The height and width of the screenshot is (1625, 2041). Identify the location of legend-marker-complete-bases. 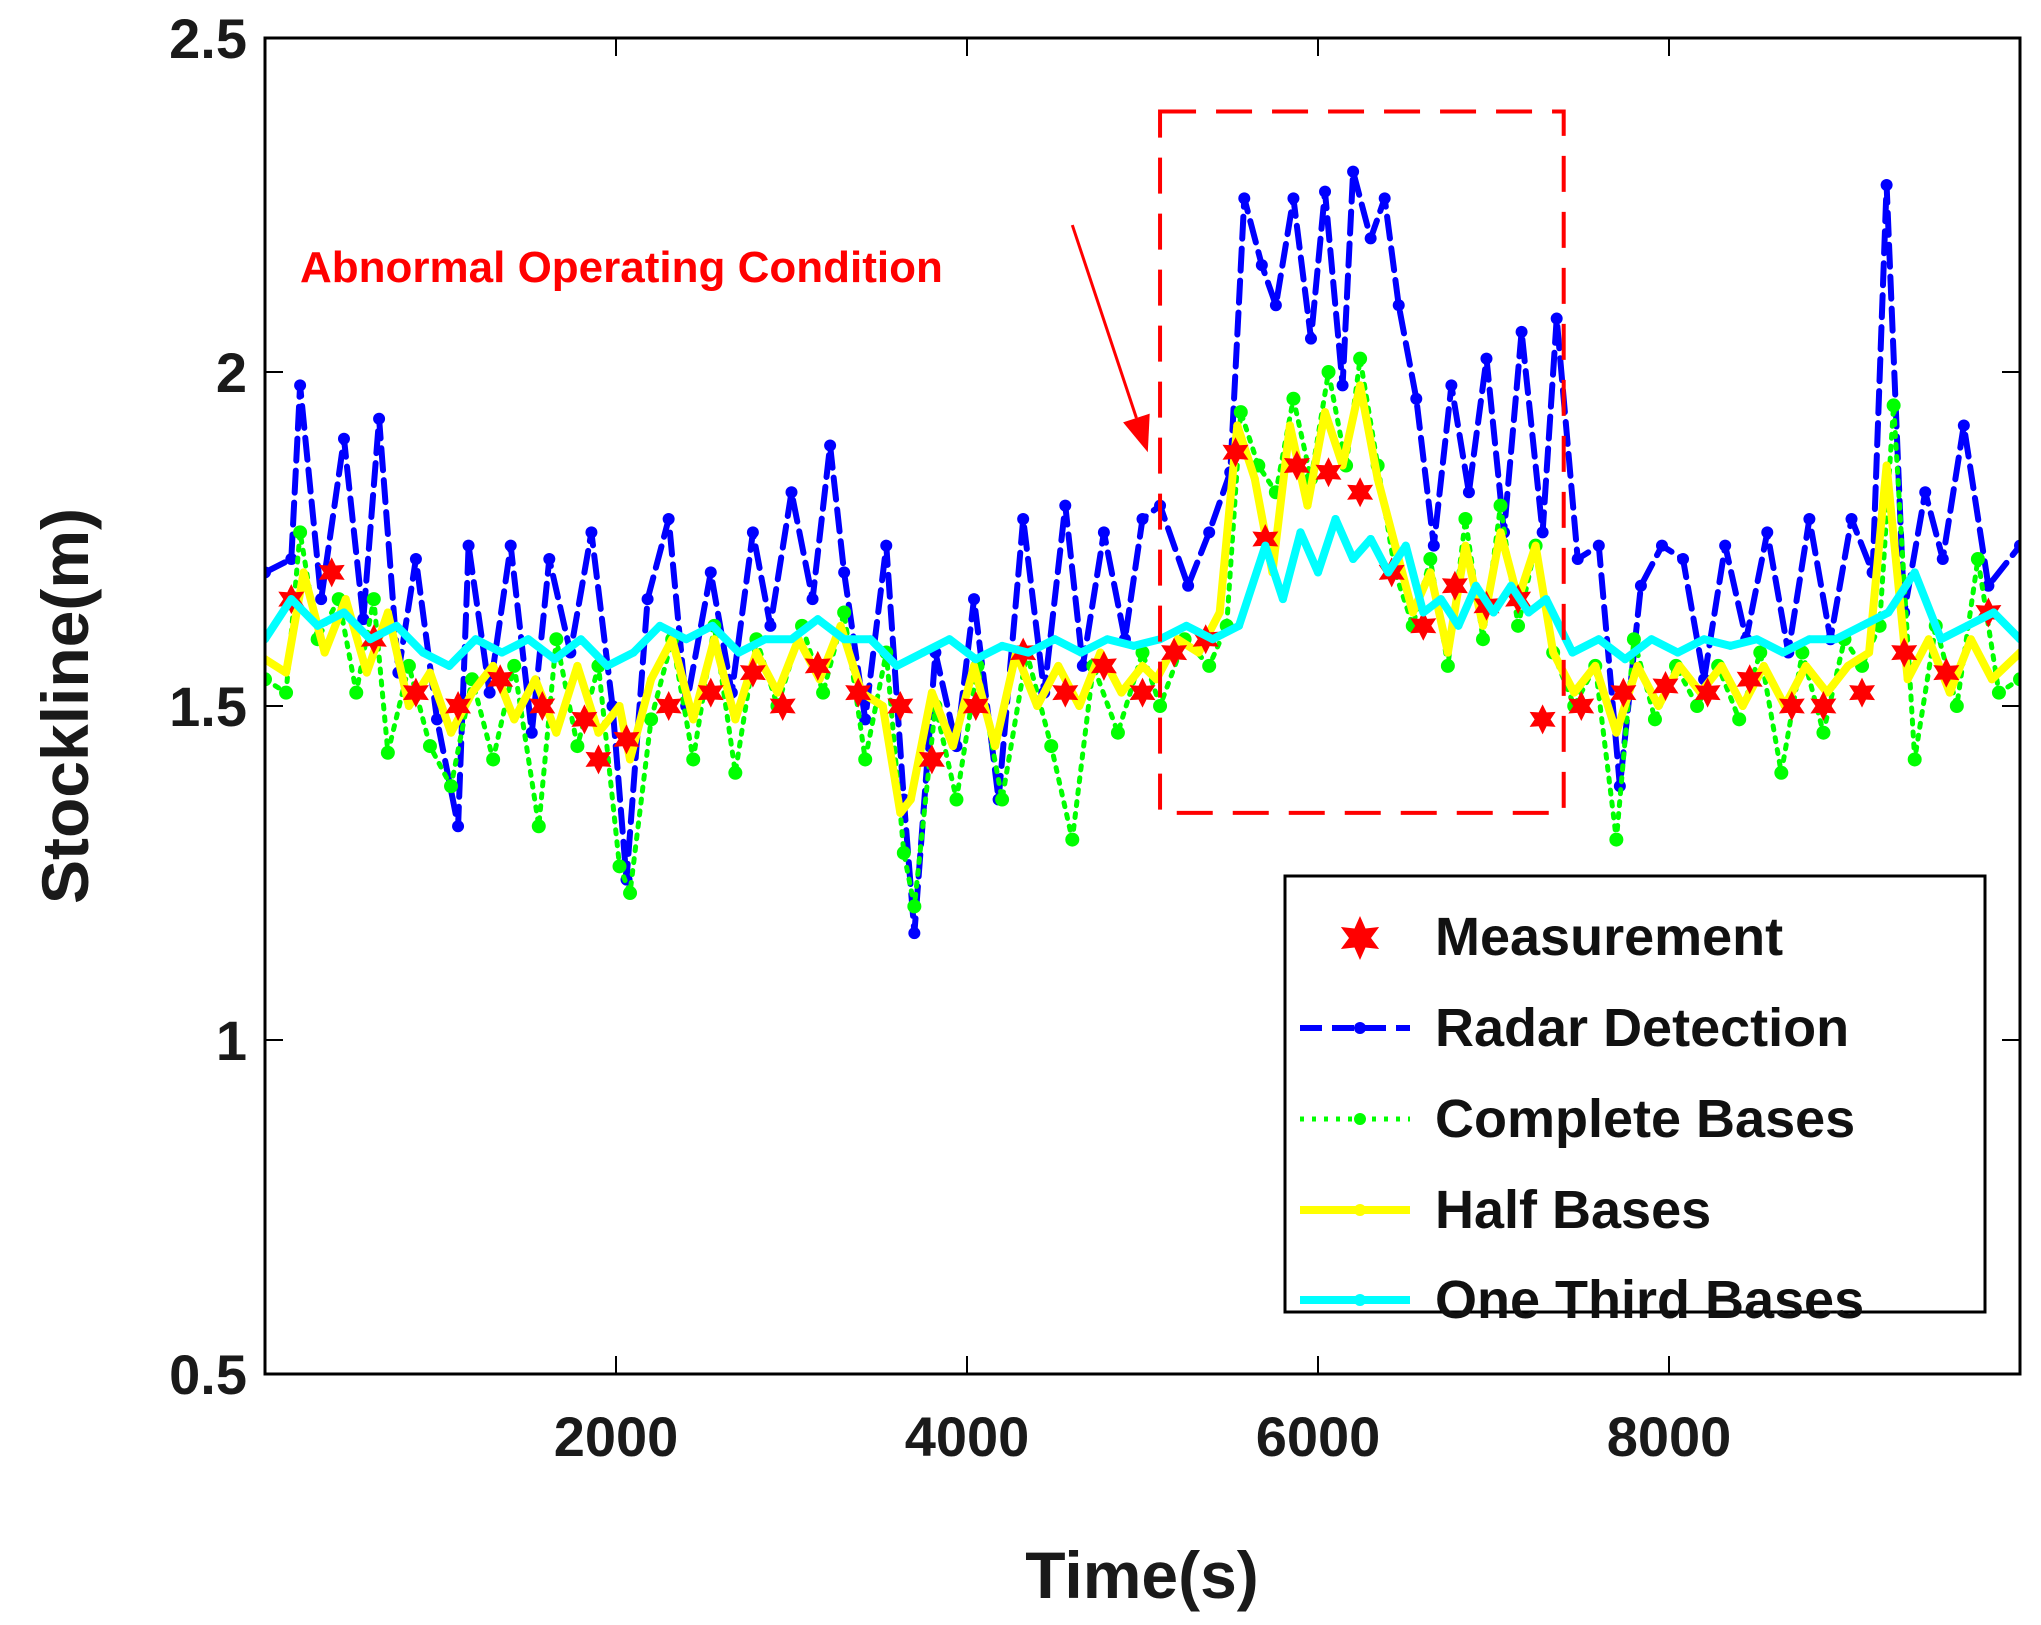
(1360, 1119).